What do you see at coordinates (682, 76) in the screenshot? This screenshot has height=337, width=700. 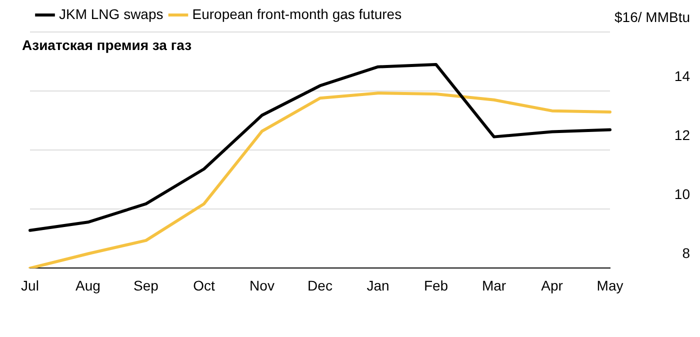 I see `y-tick-label: 14` at bounding box center [682, 76].